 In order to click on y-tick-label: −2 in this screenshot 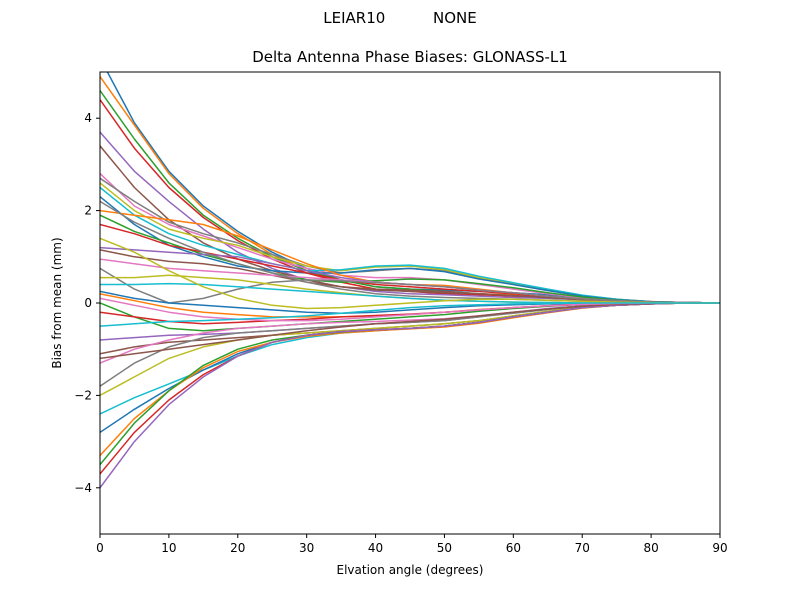, I will do `click(83, 395)`.